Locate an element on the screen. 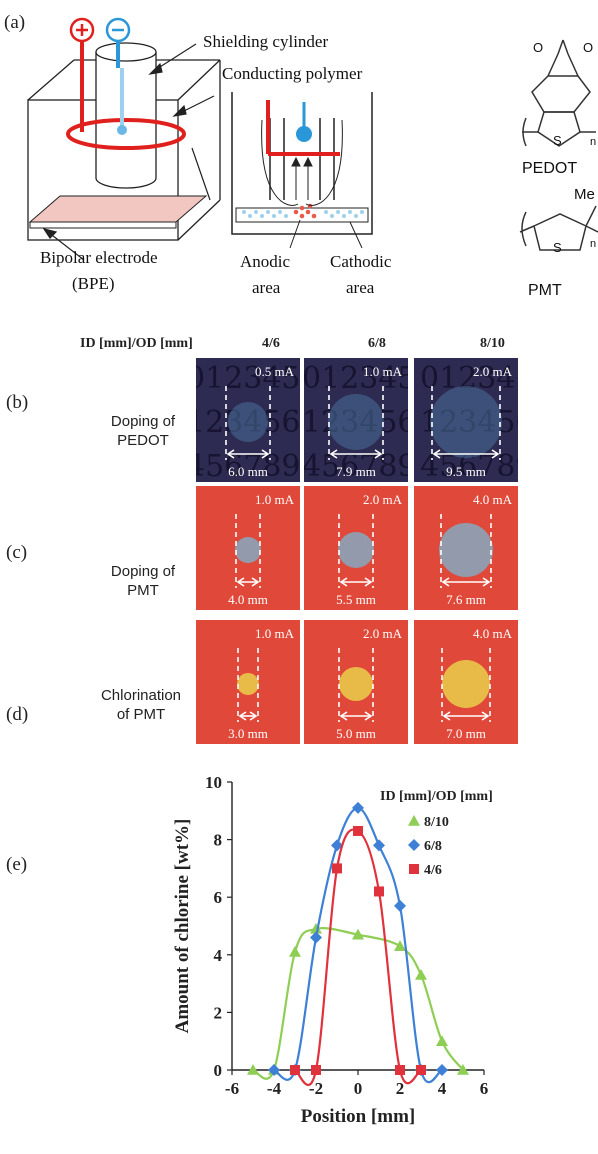 The height and width of the screenshot is (1154, 598). label-pedot: PEDOT is located at coordinates (550, 168).